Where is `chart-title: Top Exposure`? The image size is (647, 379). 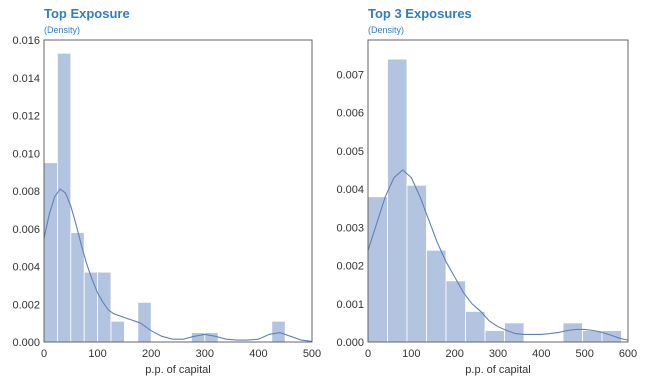 chart-title: Top Exposure is located at coordinates (87, 13).